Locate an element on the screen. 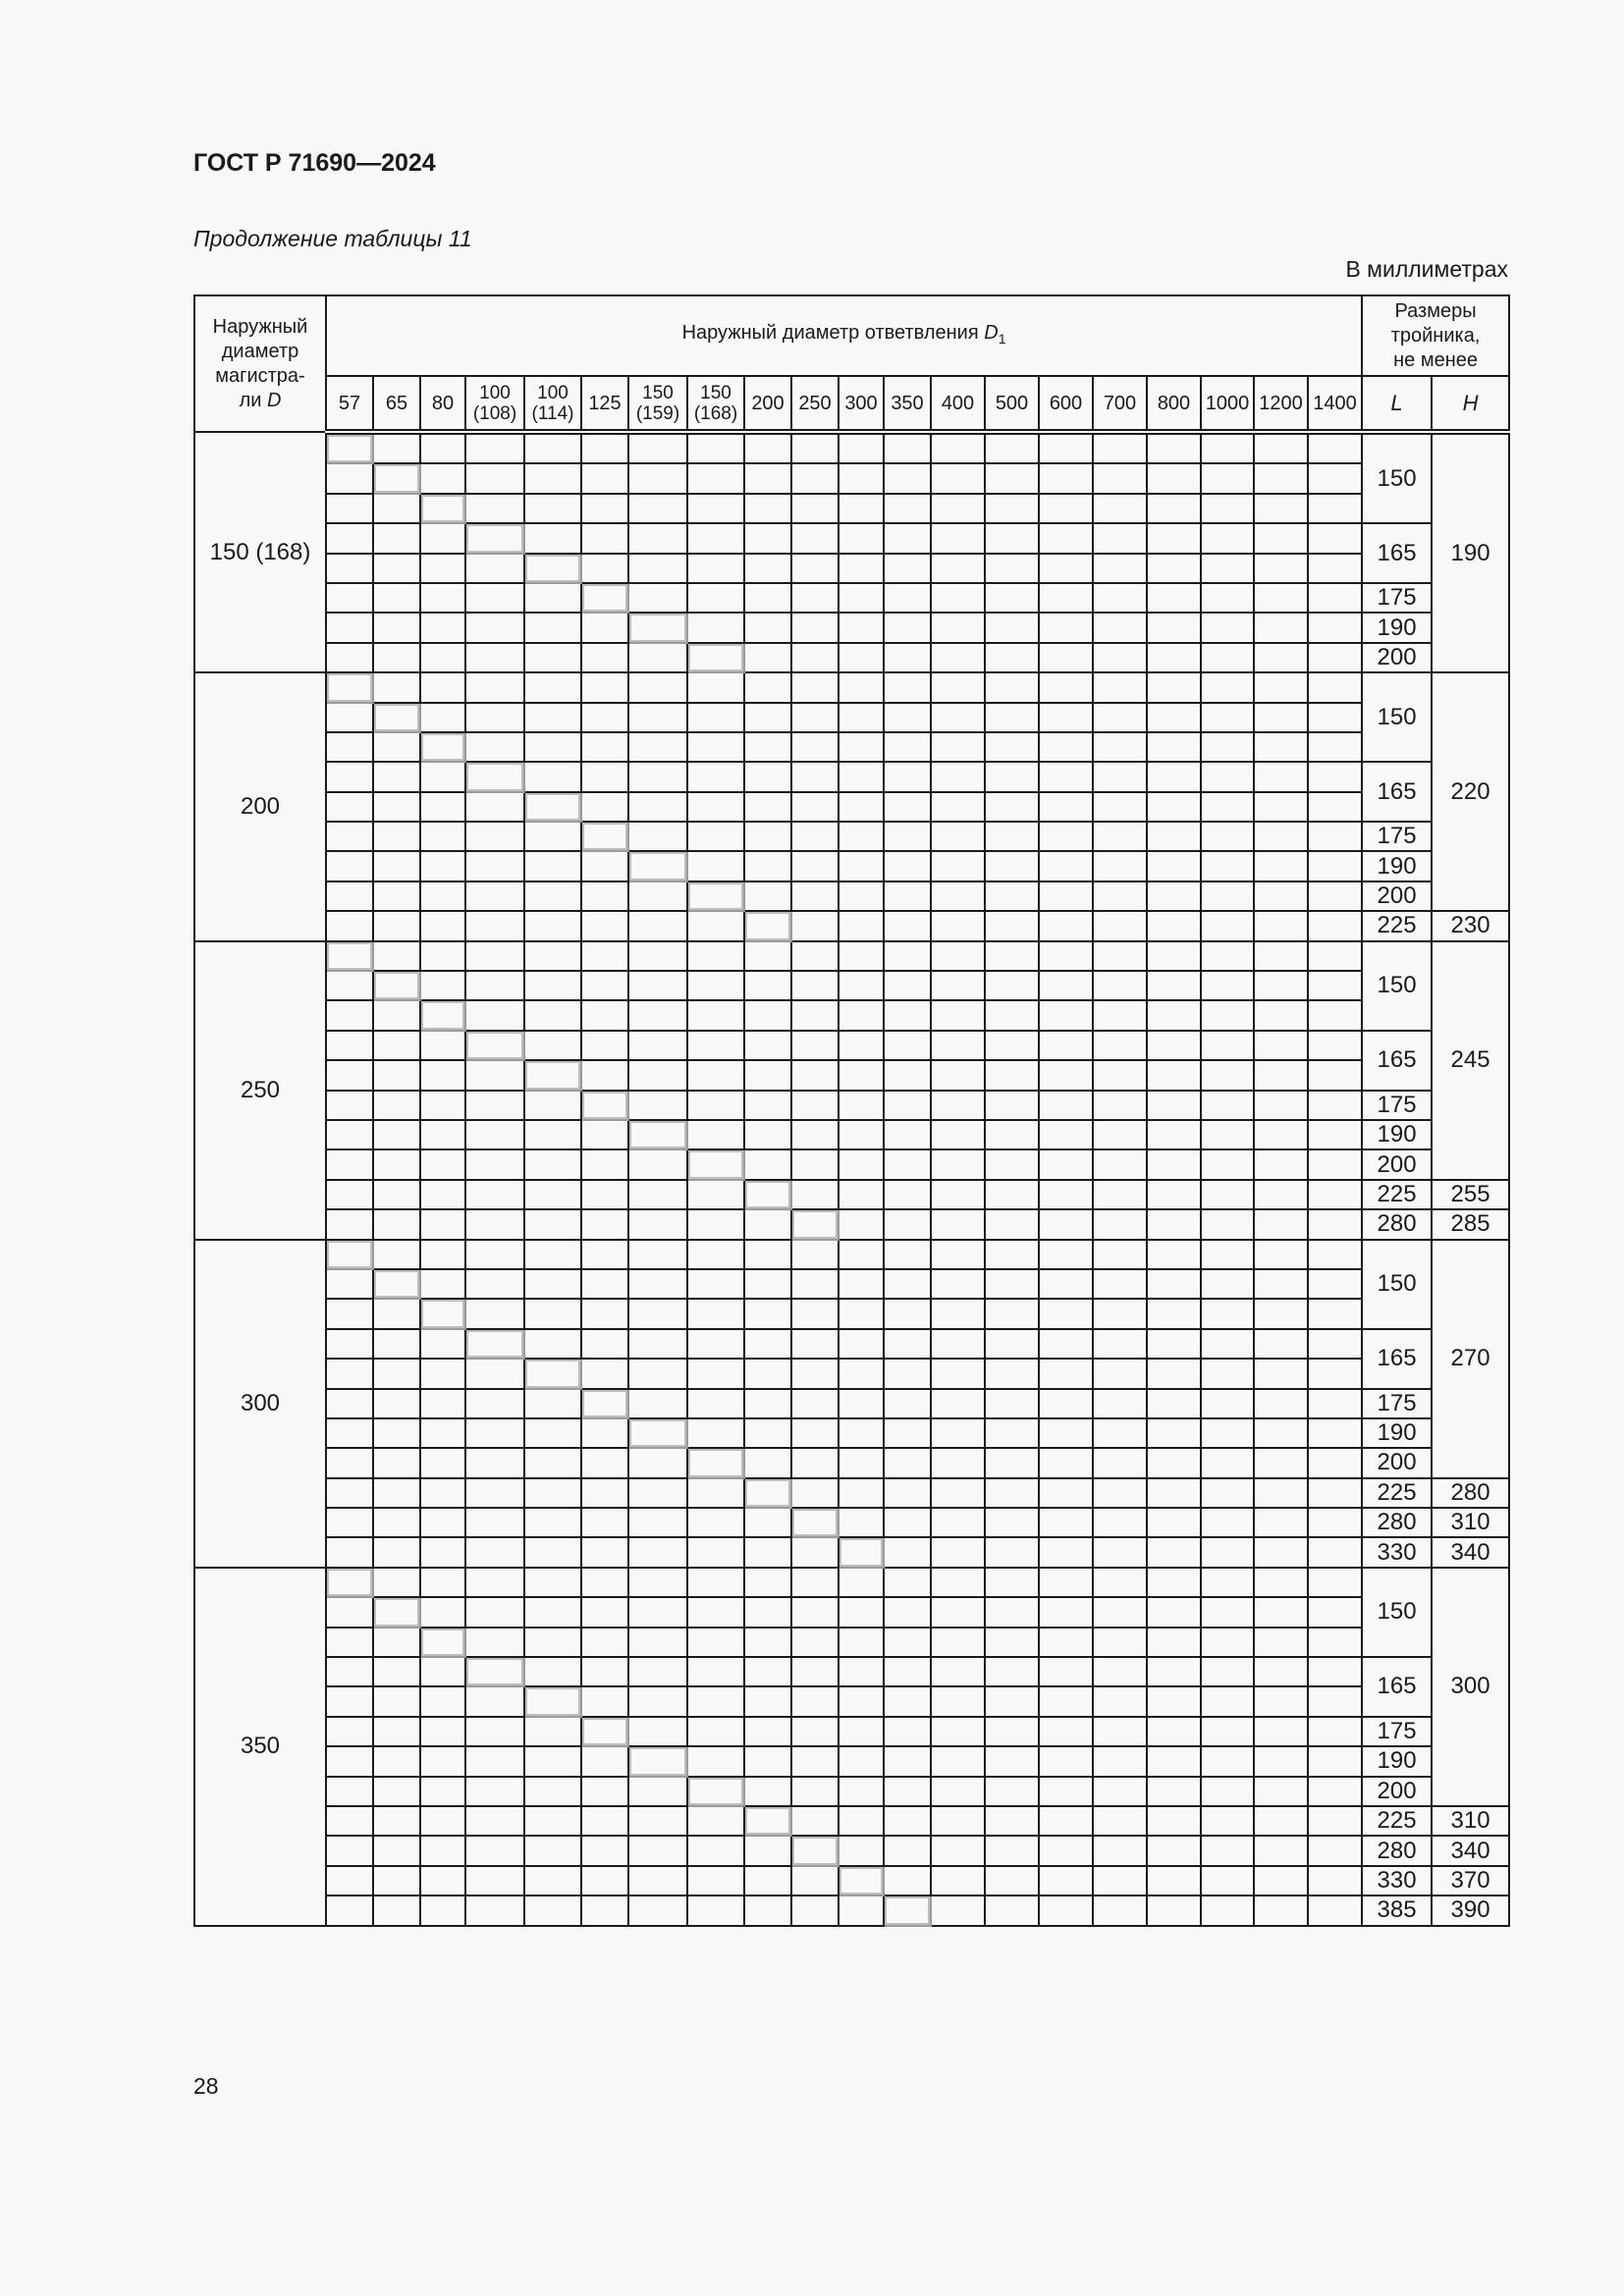  length-L-cell: 175 is located at coordinates (1397, 598).